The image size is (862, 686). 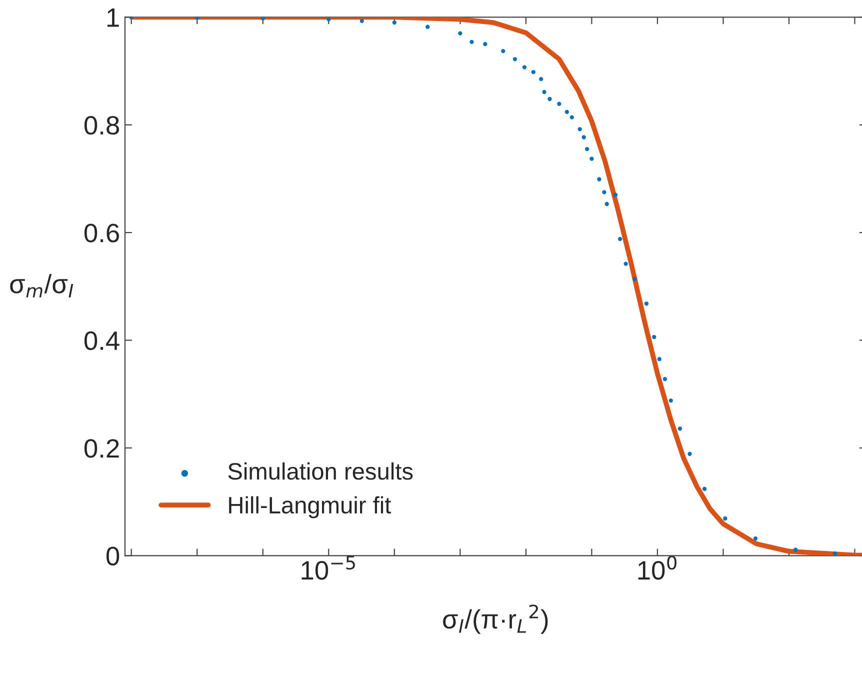 I want to click on legend-label: Hill-Langmuir fit, so click(x=310, y=507).